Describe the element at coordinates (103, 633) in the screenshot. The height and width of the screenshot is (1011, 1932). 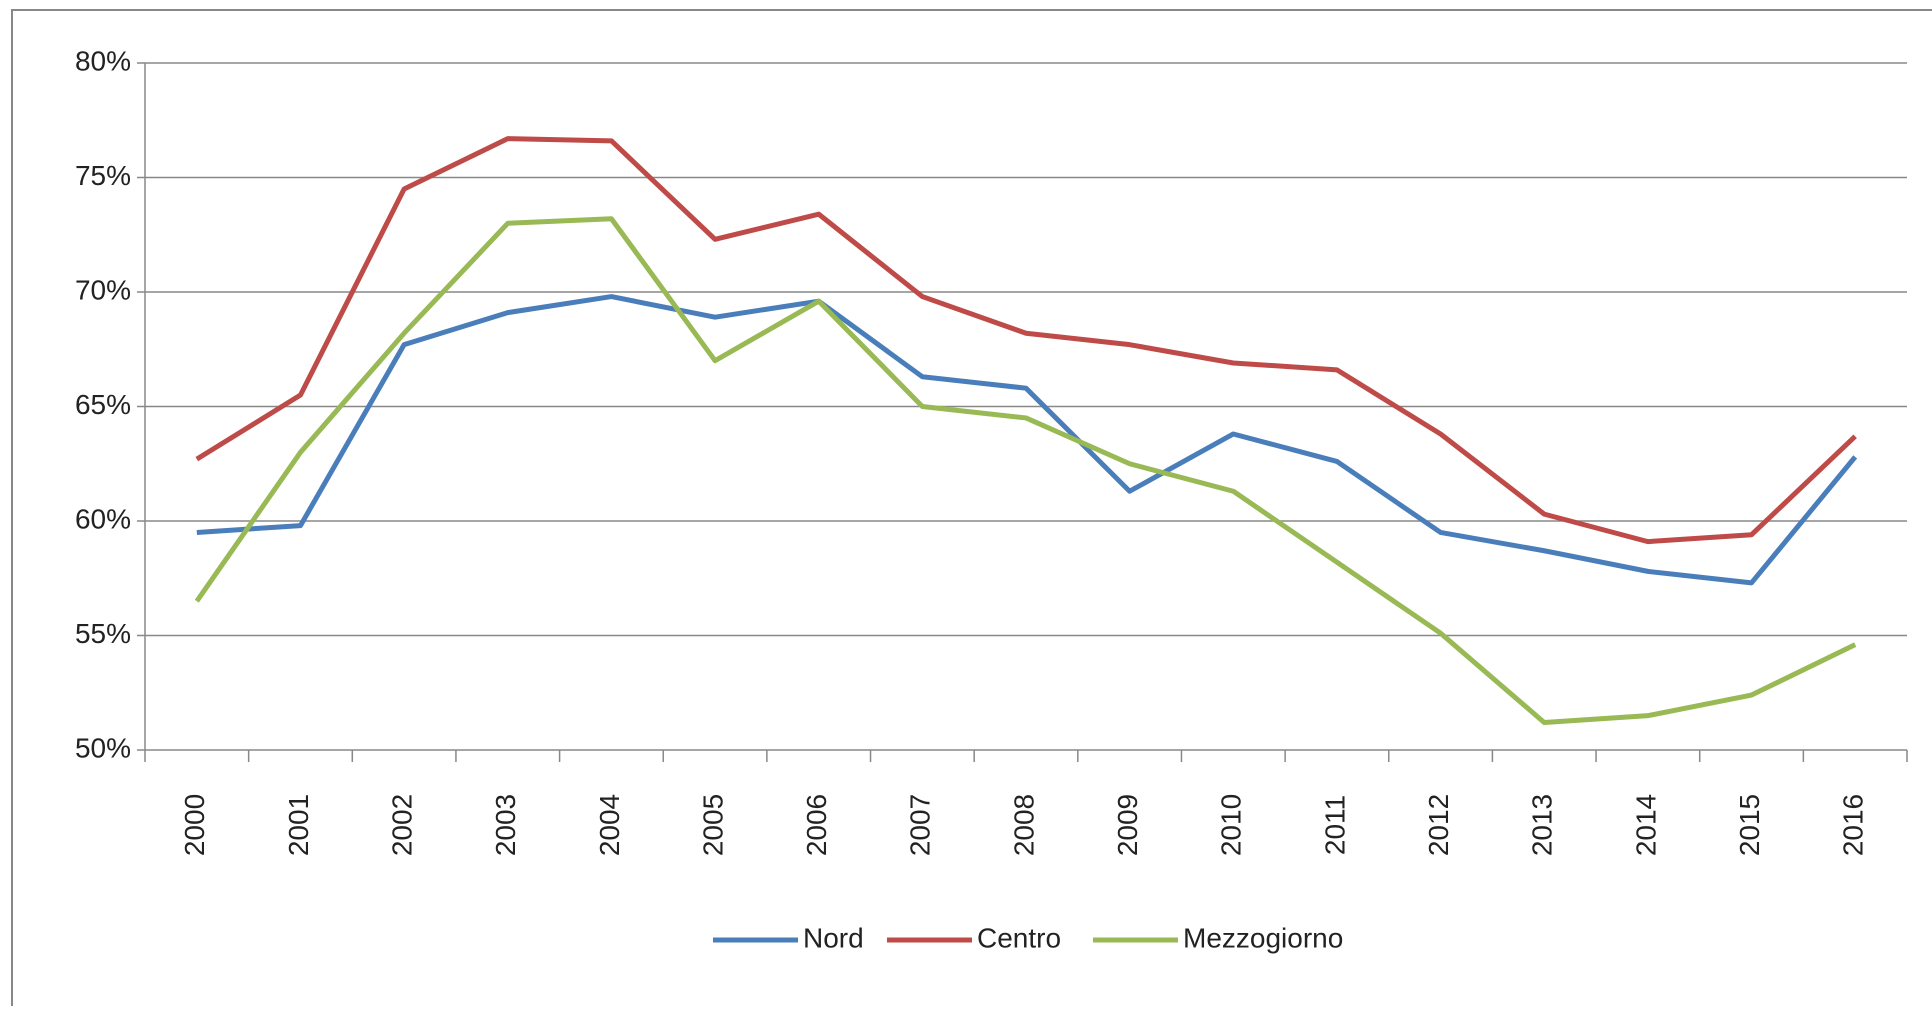
I see `y-tick-label: 55%` at that location.